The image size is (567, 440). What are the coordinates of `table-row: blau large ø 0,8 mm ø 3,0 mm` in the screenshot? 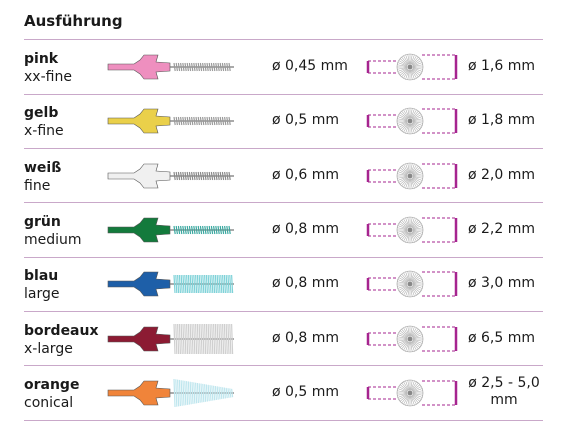 It's located at (283, 284).